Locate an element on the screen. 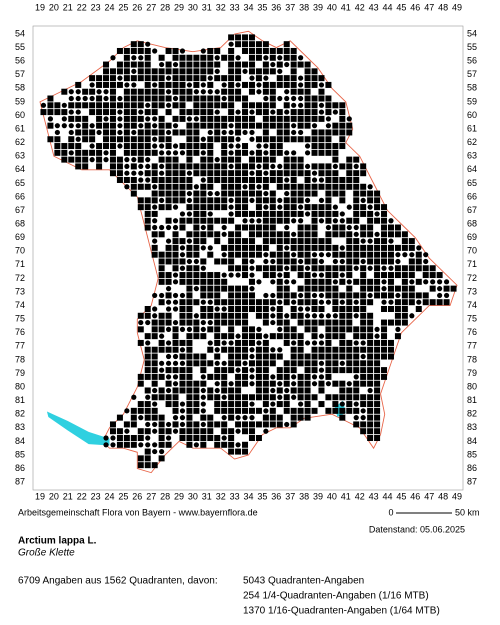 The height and width of the screenshot is (625, 500). row-label: 65 is located at coordinates (472, 183).